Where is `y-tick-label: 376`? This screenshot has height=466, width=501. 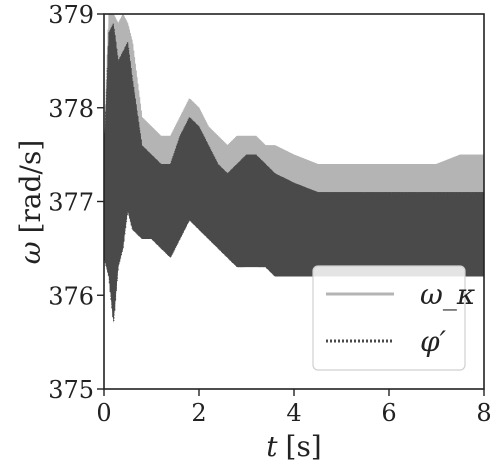
y-tick-label: 376 is located at coordinates (71, 296).